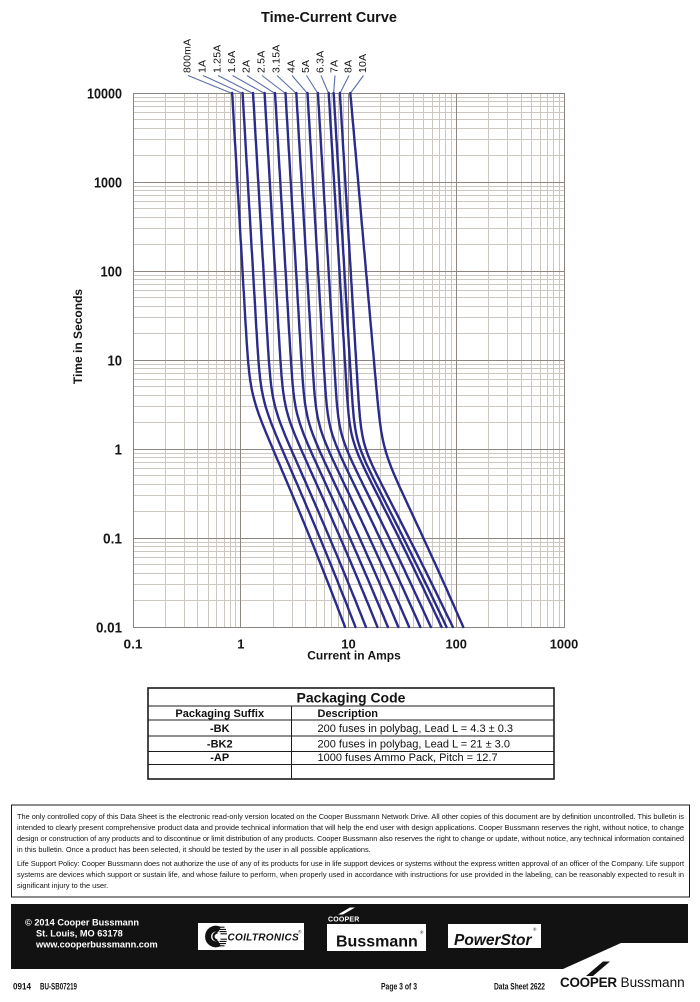 This screenshot has height=1002, width=700. What do you see at coordinates (321, 62) in the screenshot?
I see `svg-text: 6.3A` at bounding box center [321, 62].